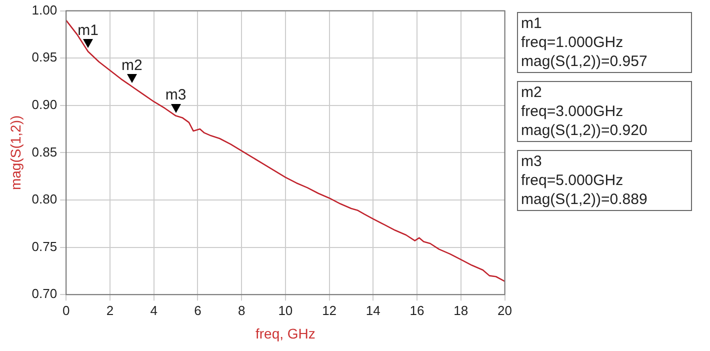 This screenshot has height=351, width=710. What do you see at coordinates (66, 310) in the screenshot?
I see `x-tick-label: 0` at bounding box center [66, 310].